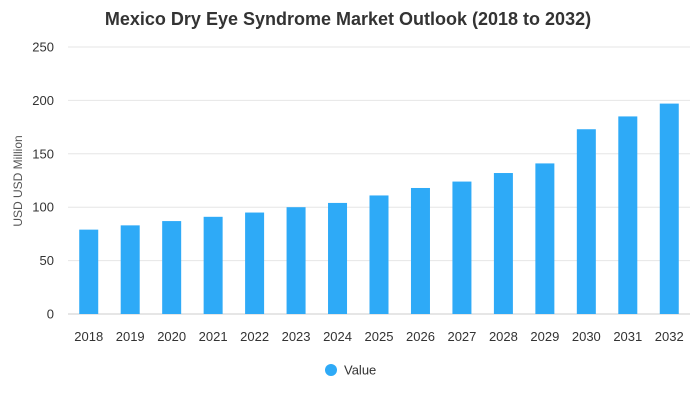 The height and width of the screenshot is (400, 700). I want to click on legend-label-value: Value, so click(360, 370).